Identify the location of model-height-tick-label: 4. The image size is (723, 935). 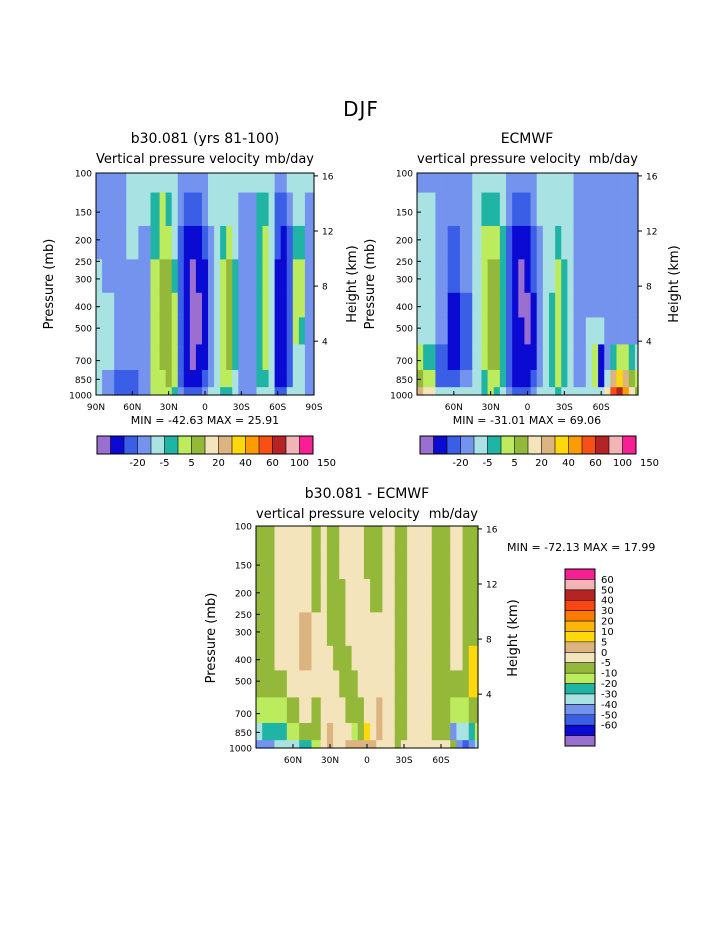
(325, 343).